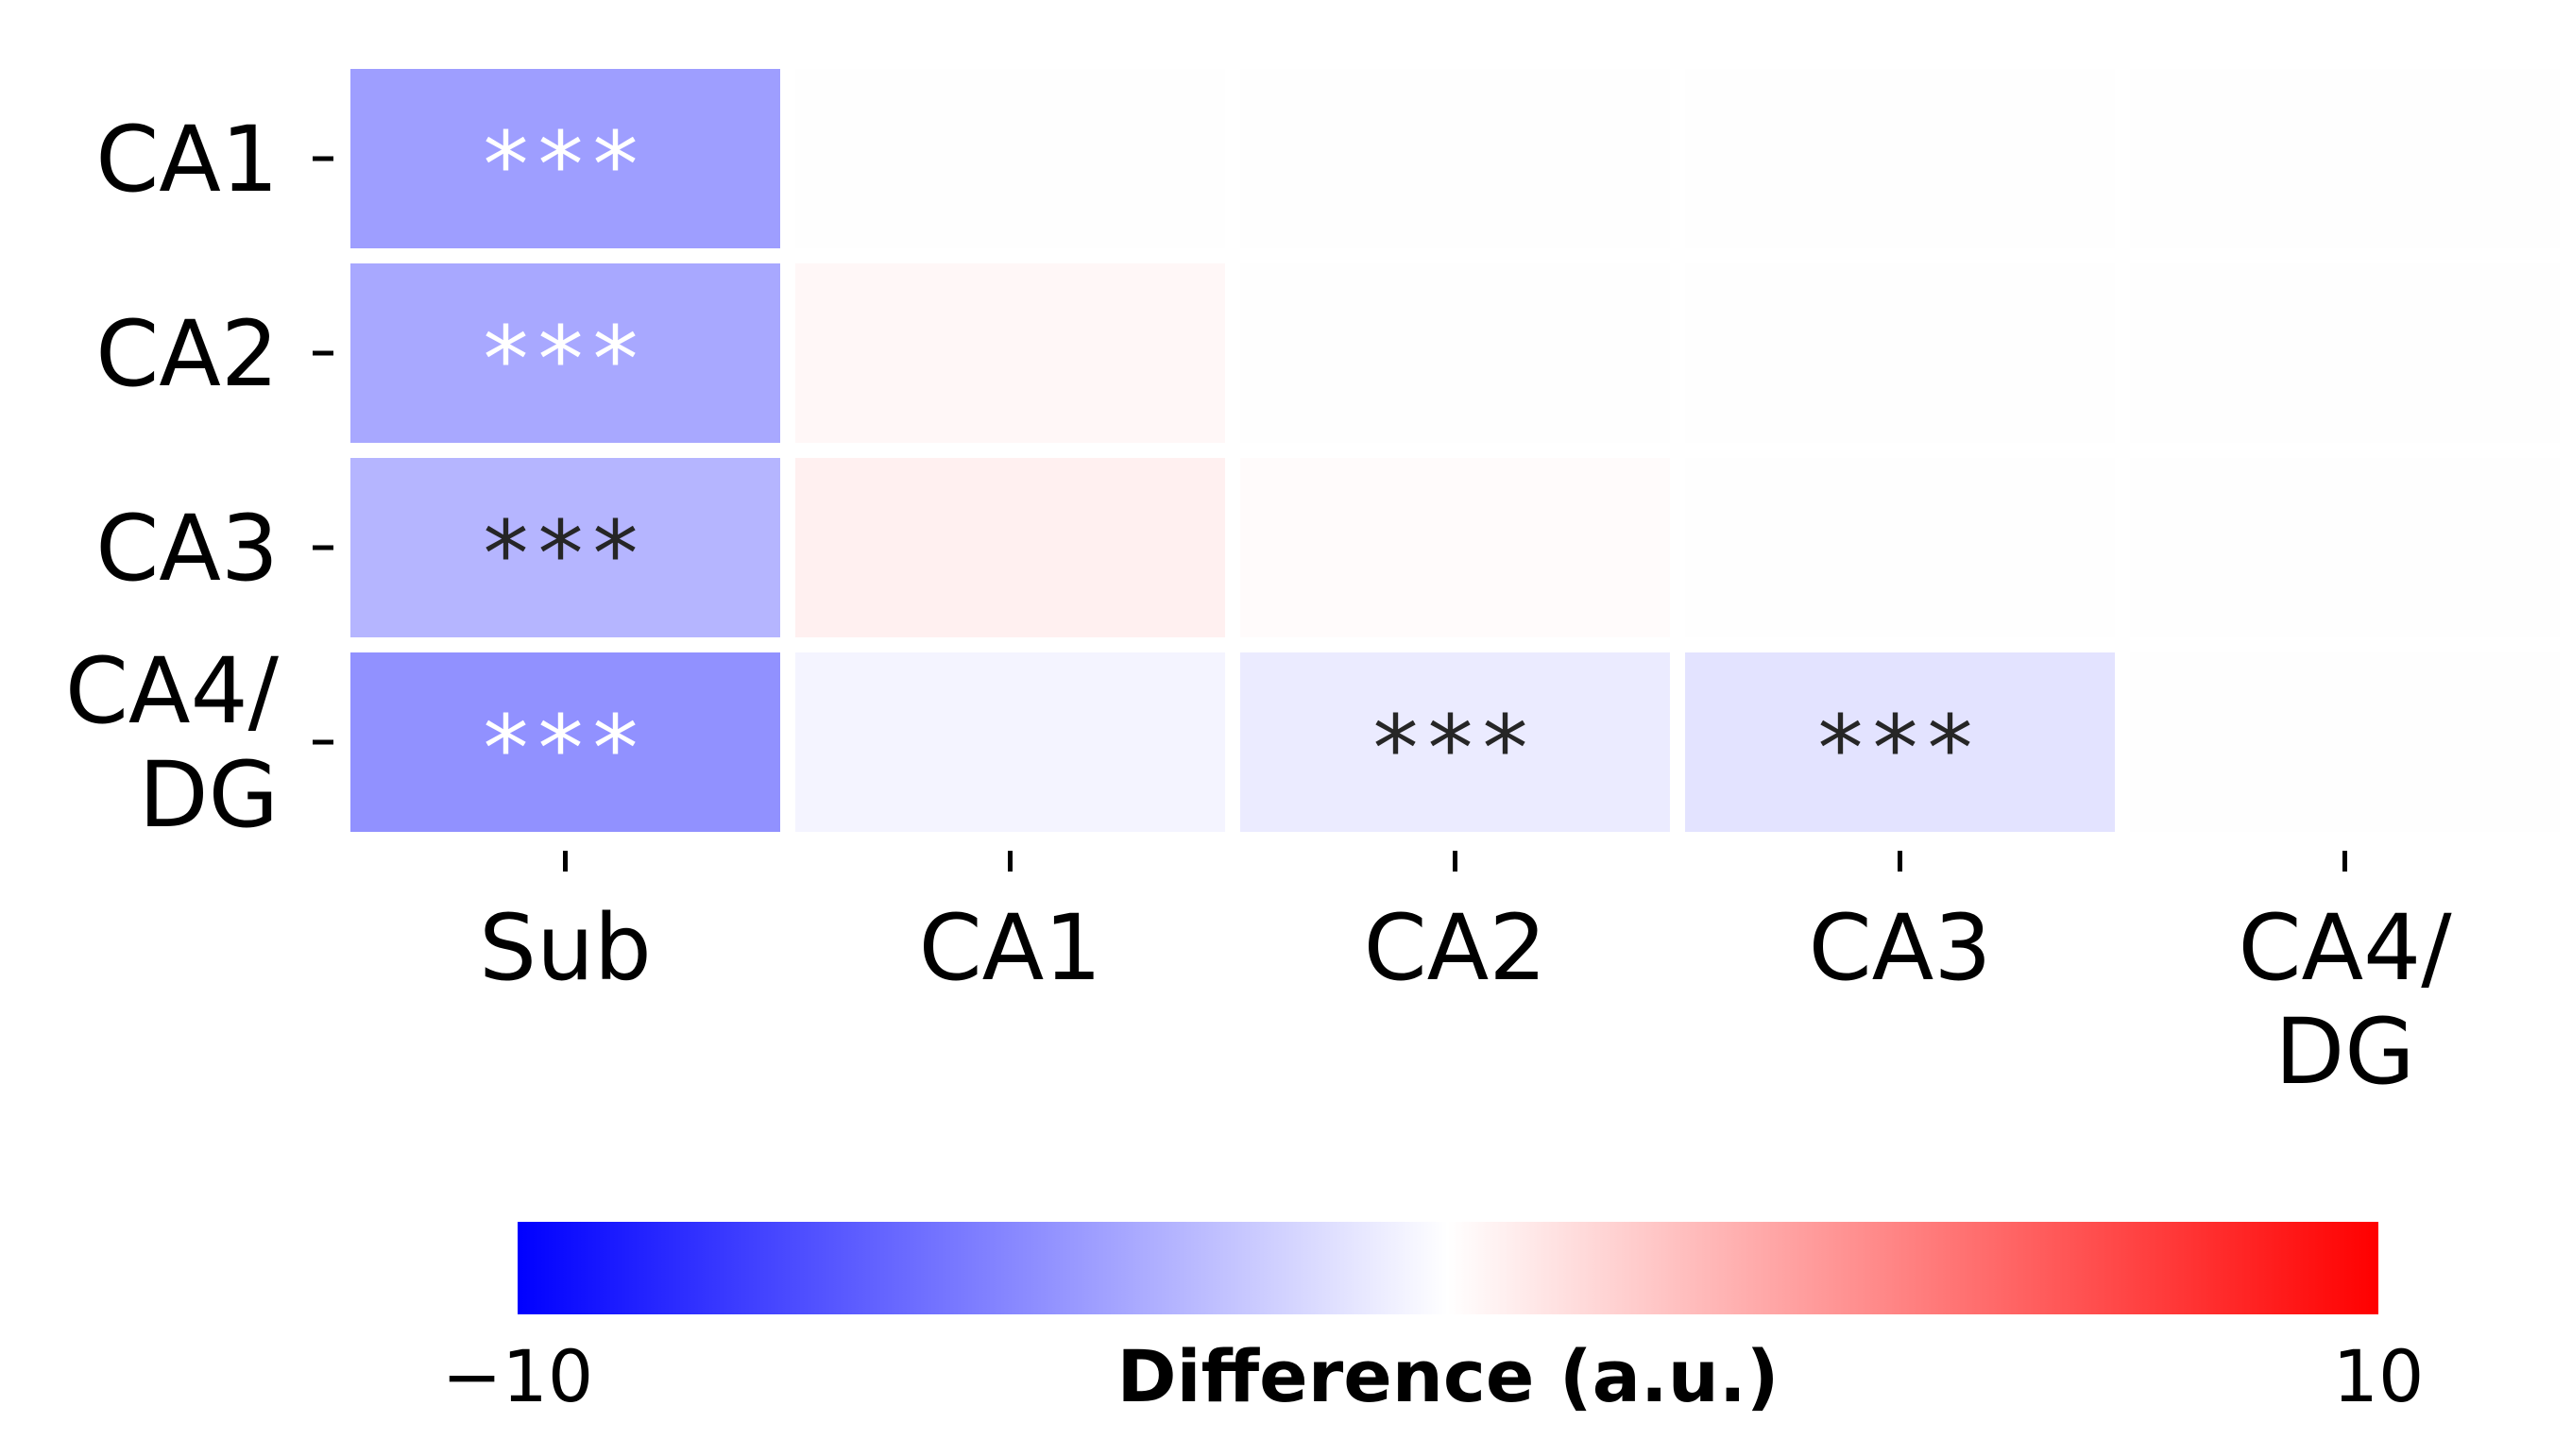 This screenshot has width=2572, height=1456. What do you see at coordinates (1448, 1376) in the screenshot?
I see `colorbar-title: Difference (a.u.)` at bounding box center [1448, 1376].